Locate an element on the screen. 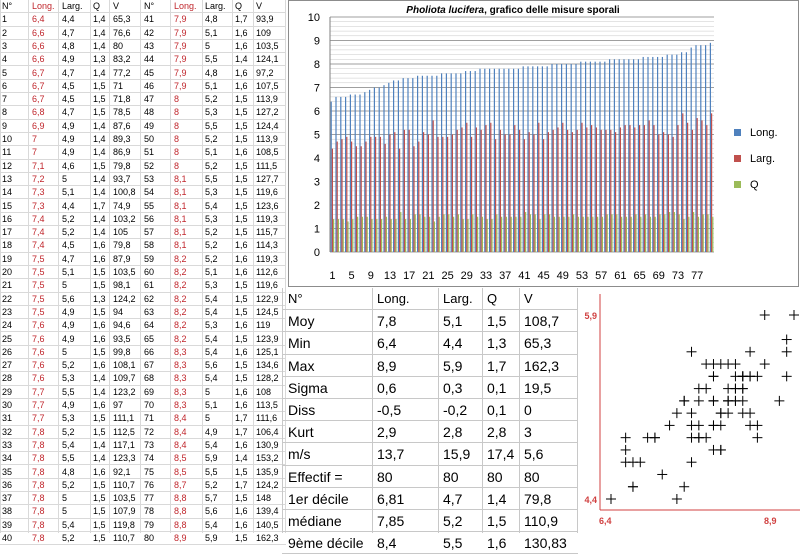  stats-cell: 0 is located at coordinates (528, 410).